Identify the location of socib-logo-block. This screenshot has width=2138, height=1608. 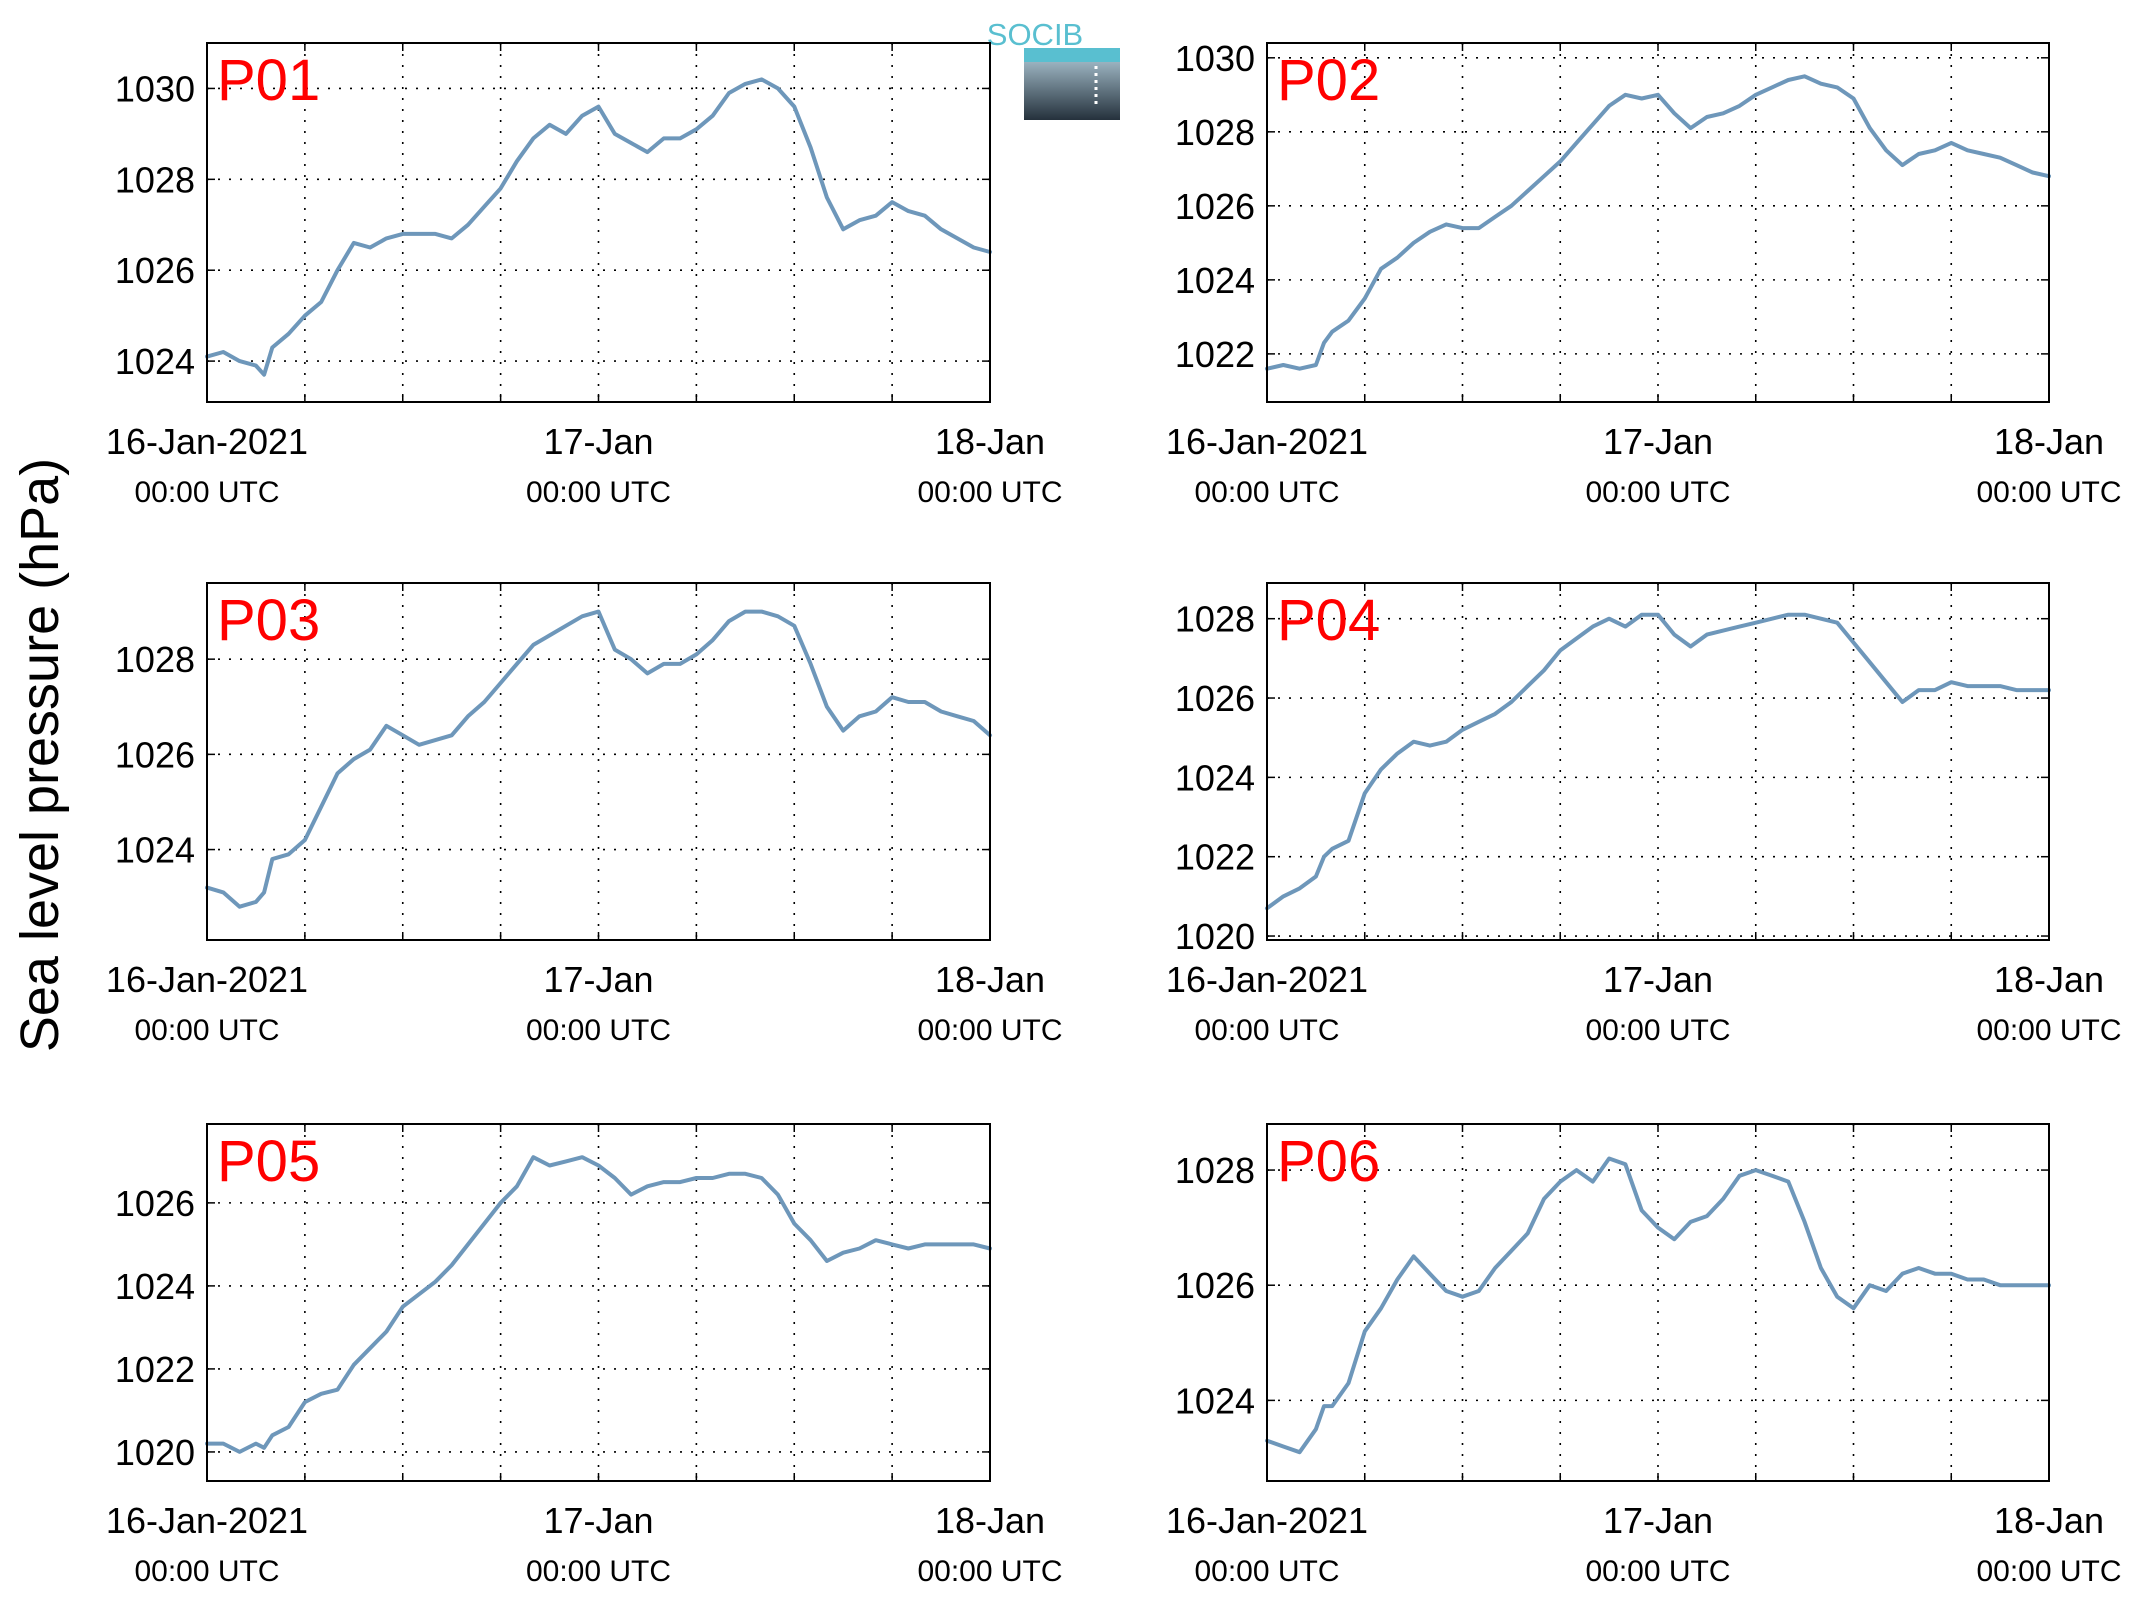
(1072, 91).